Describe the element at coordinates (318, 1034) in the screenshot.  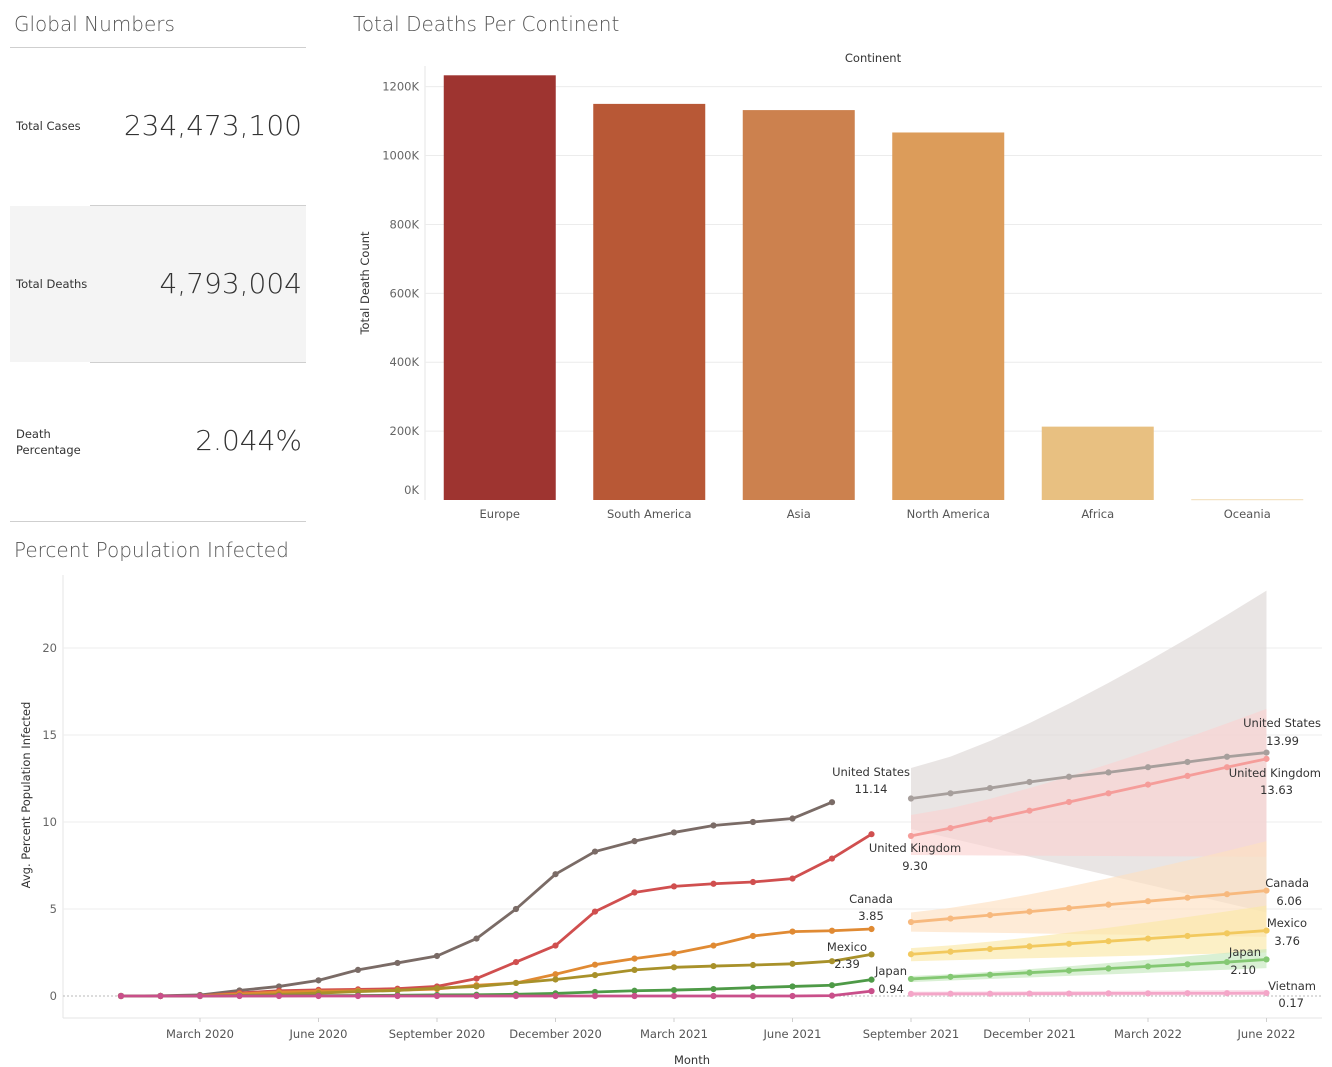
I see `x-tick-label: June 2020` at that location.